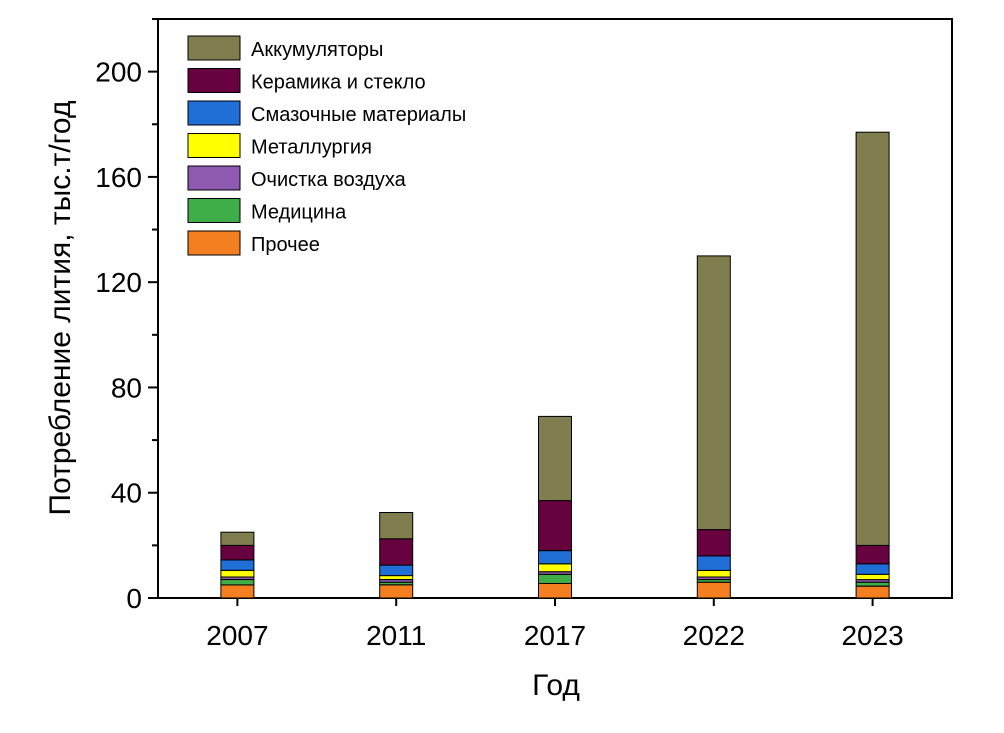  What do you see at coordinates (237, 635) in the screenshot?
I see `x-tick-label-2007: 2007` at bounding box center [237, 635].